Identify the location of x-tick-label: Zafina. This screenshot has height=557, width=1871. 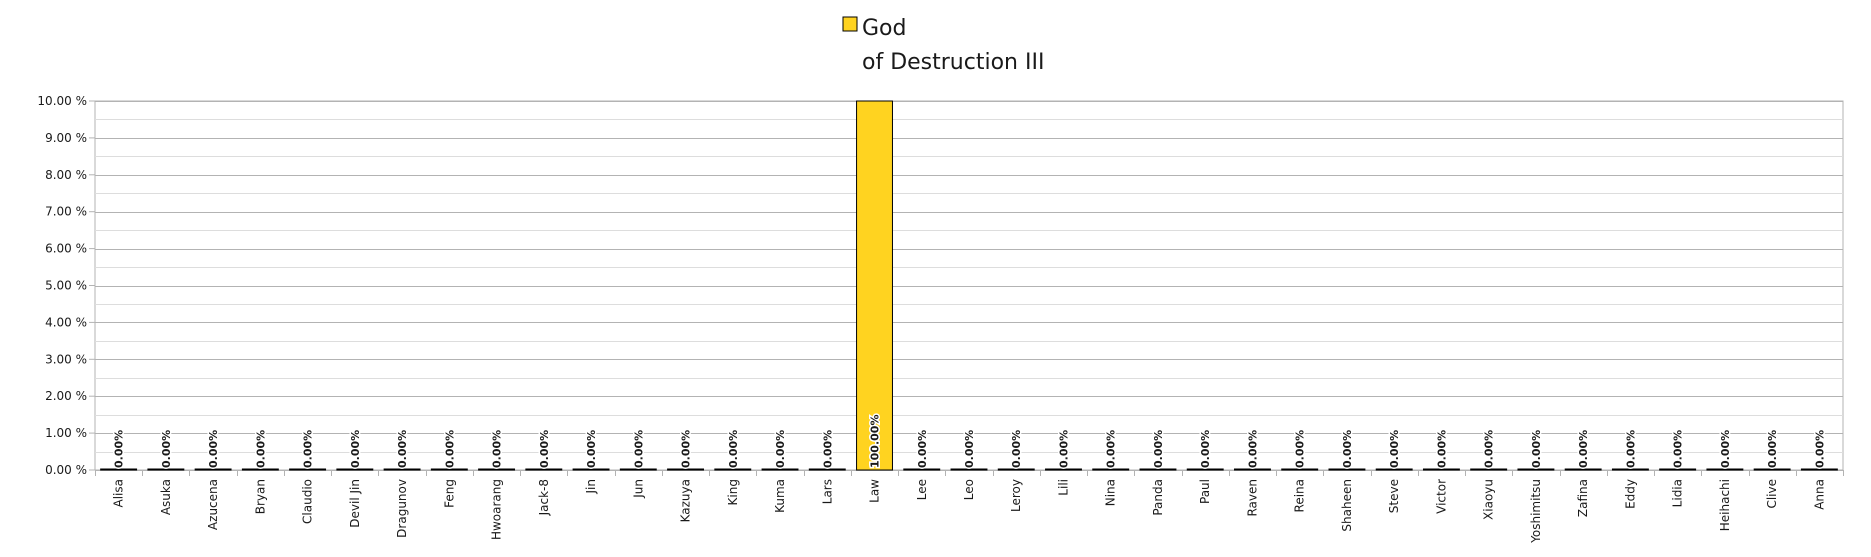
(1583, 498).